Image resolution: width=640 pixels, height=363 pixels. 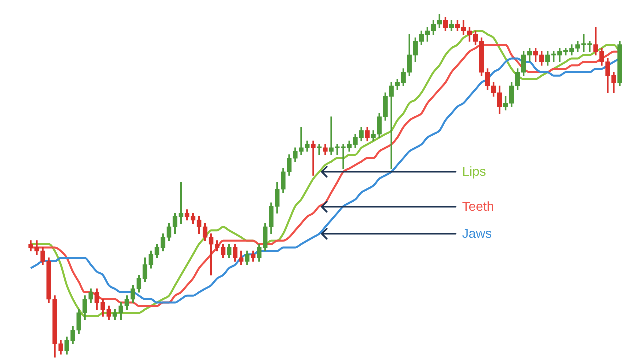 What do you see at coordinates (477, 234) in the screenshot?
I see `text: Jaws` at bounding box center [477, 234].